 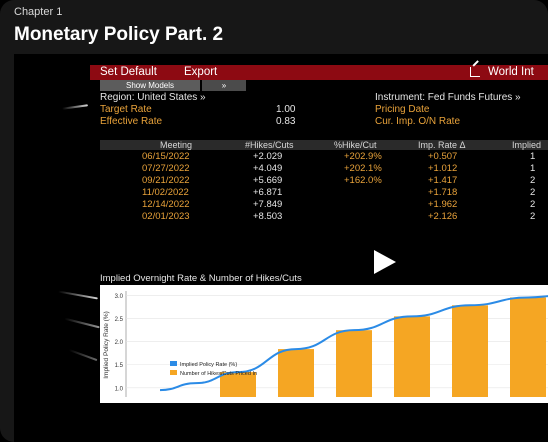 I want to click on cell-meeting: 12/14/2022, so click(x=166, y=204).